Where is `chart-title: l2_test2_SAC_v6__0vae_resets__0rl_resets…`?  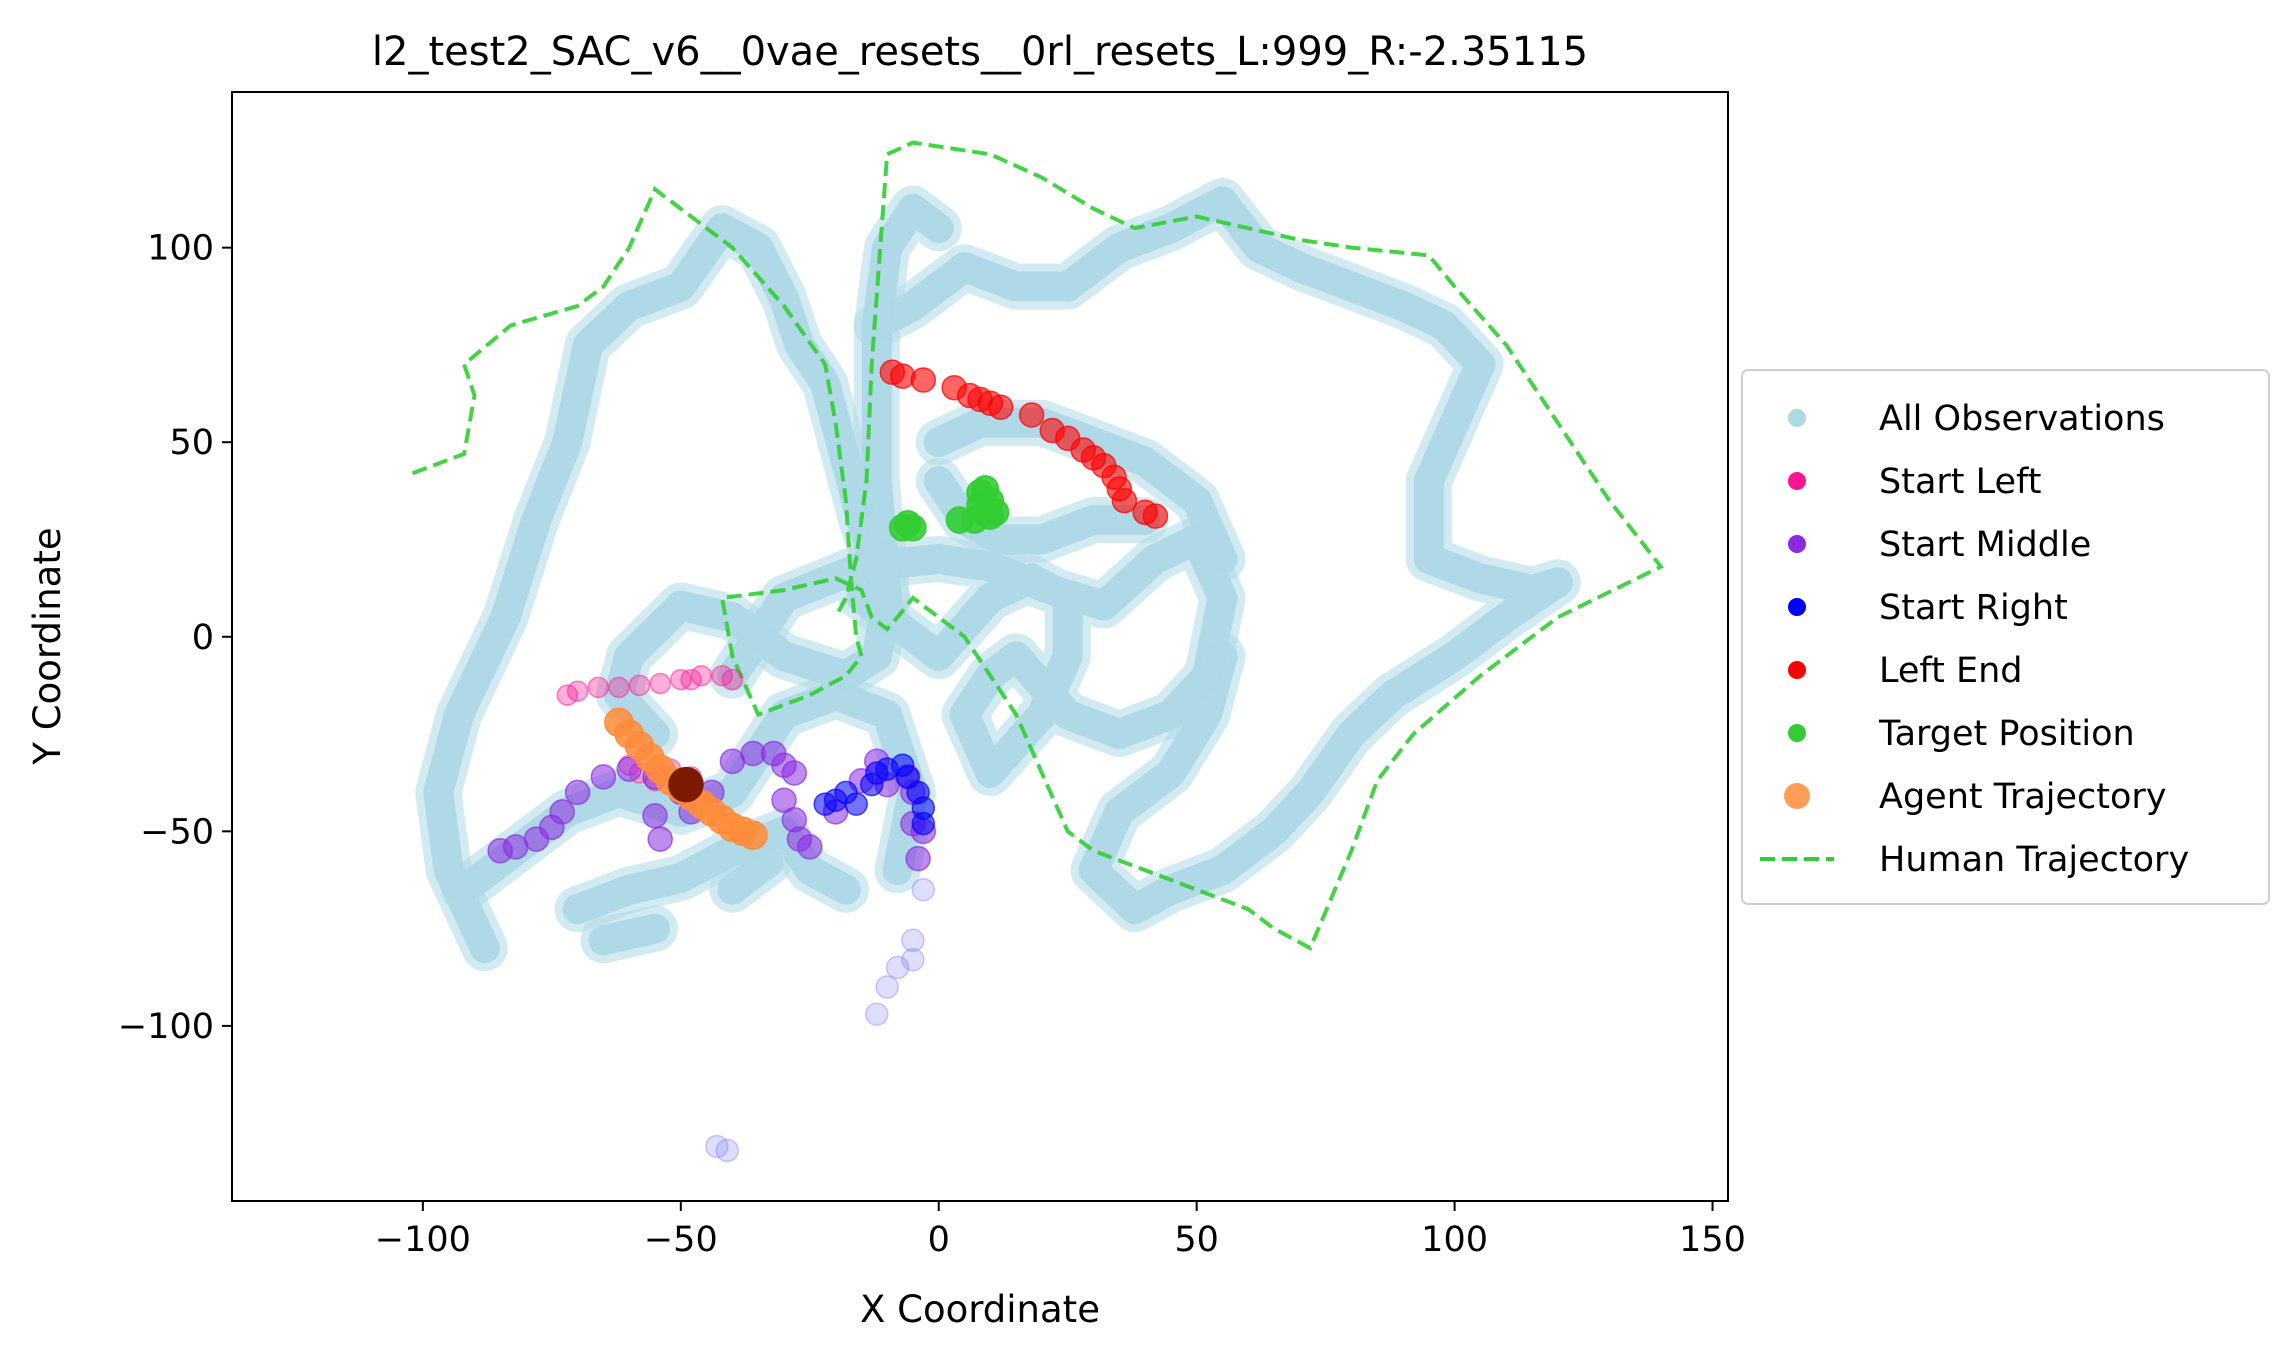
chart-title: l2_test2_SAC_v6__0vae_resets__0rl_resets… is located at coordinates (980, 52).